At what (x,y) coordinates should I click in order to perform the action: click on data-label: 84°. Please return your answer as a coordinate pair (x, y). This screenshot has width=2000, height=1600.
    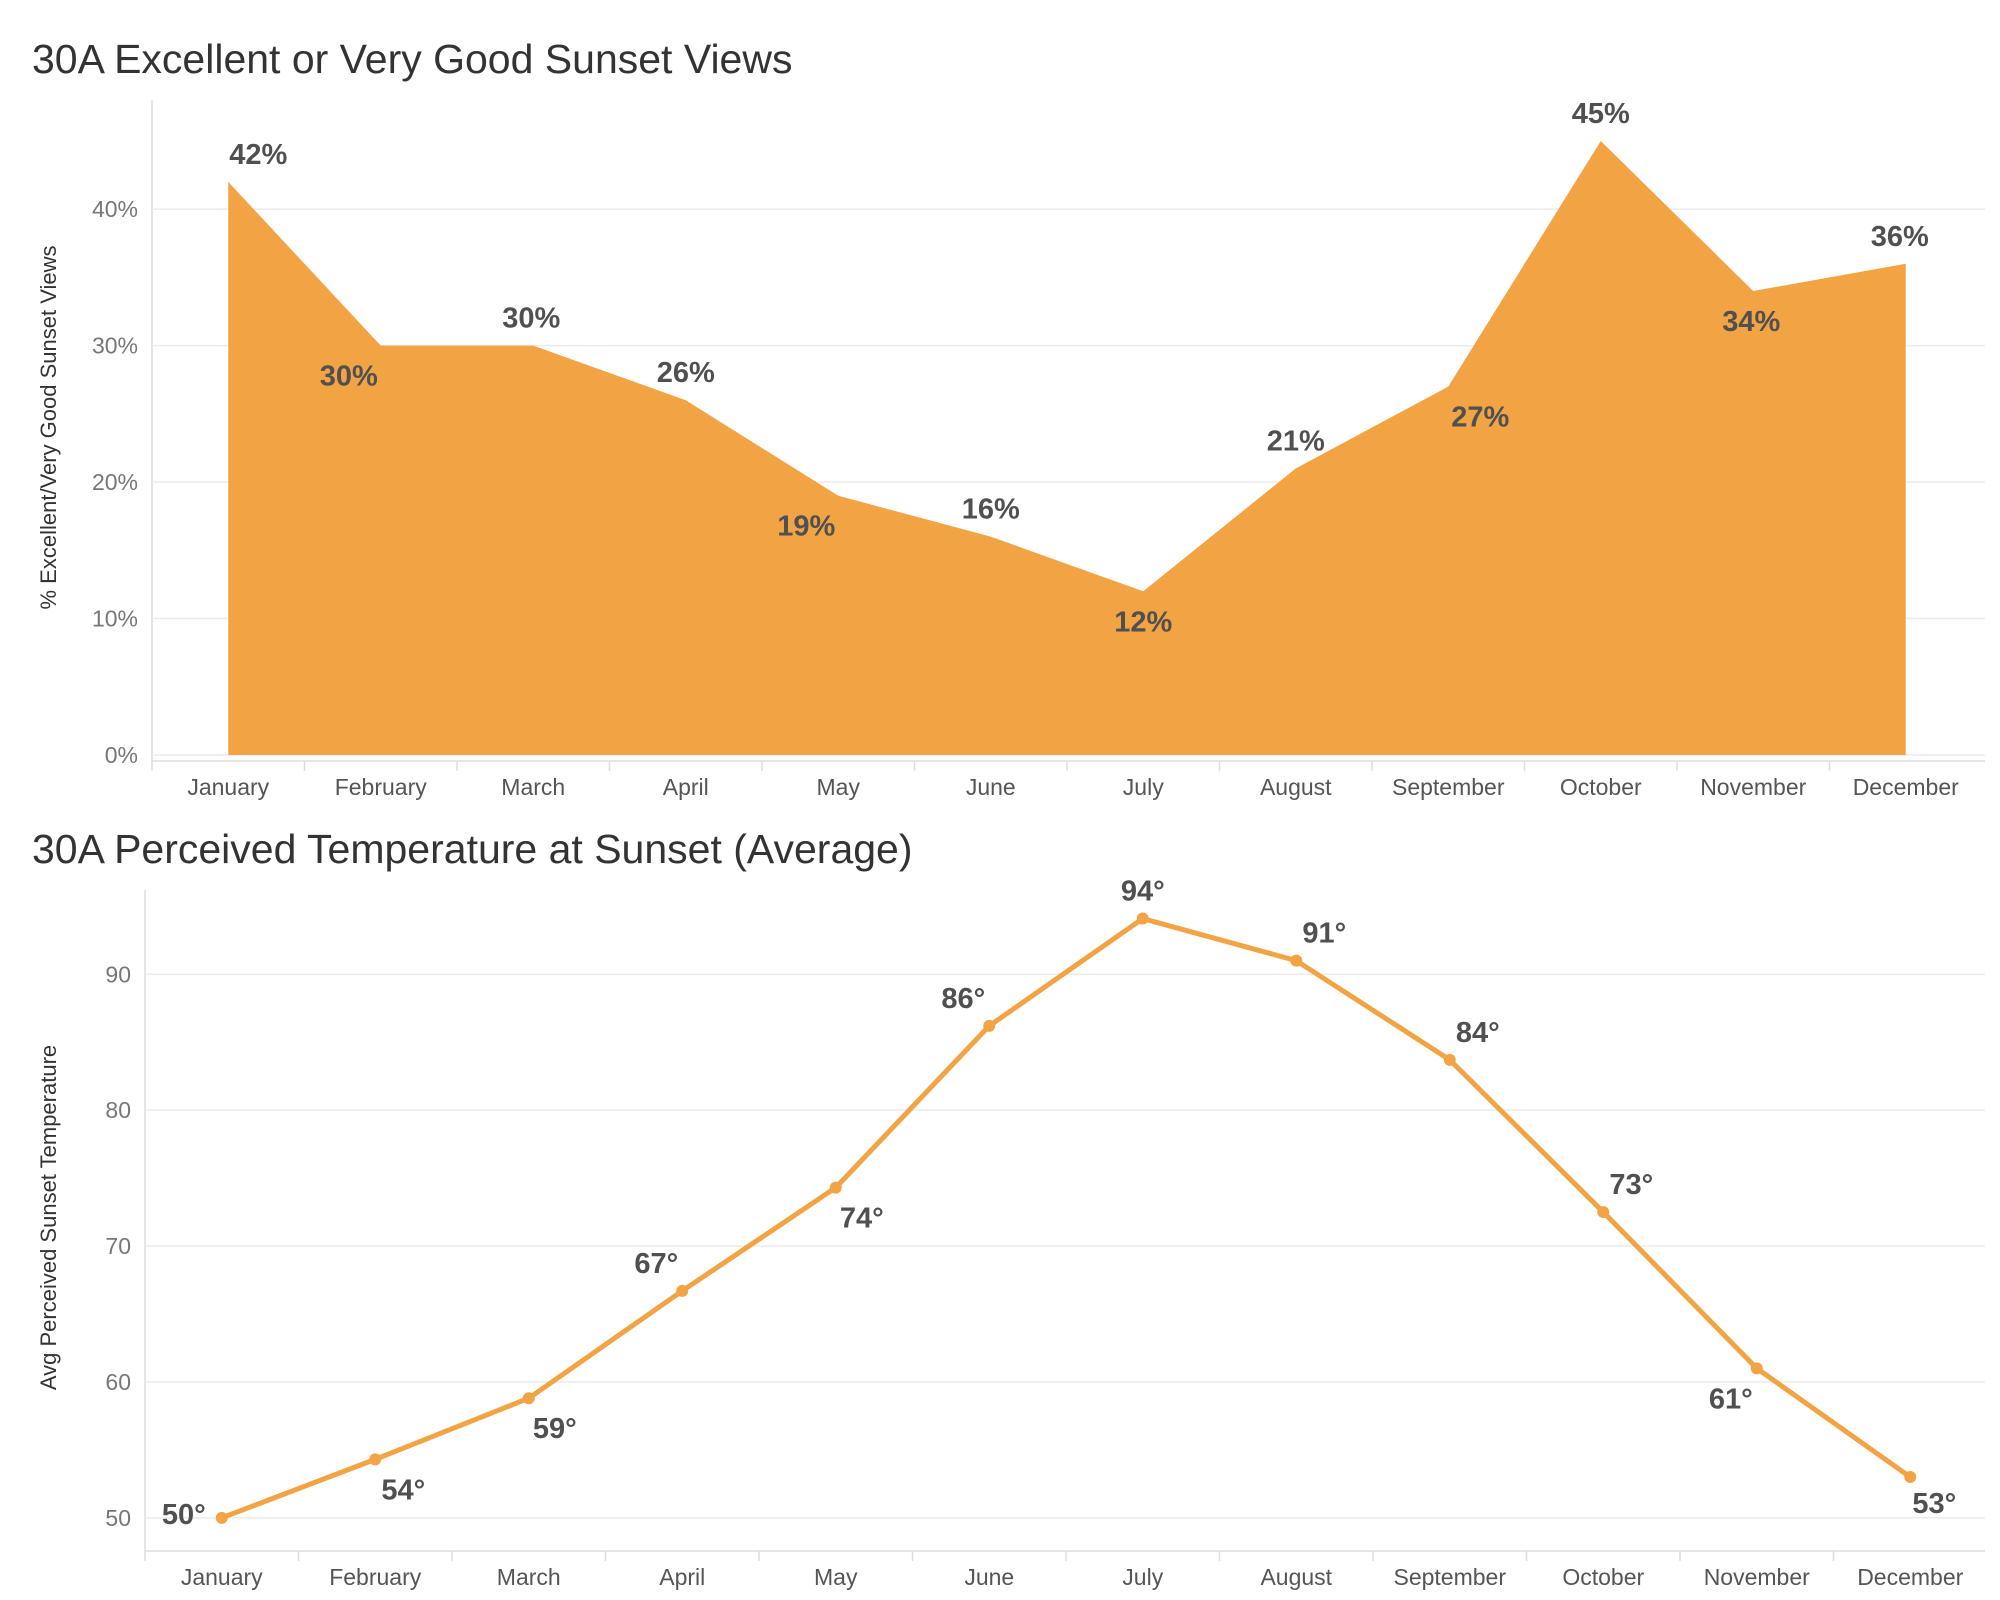
    Looking at the image, I should click on (1478, 1033).